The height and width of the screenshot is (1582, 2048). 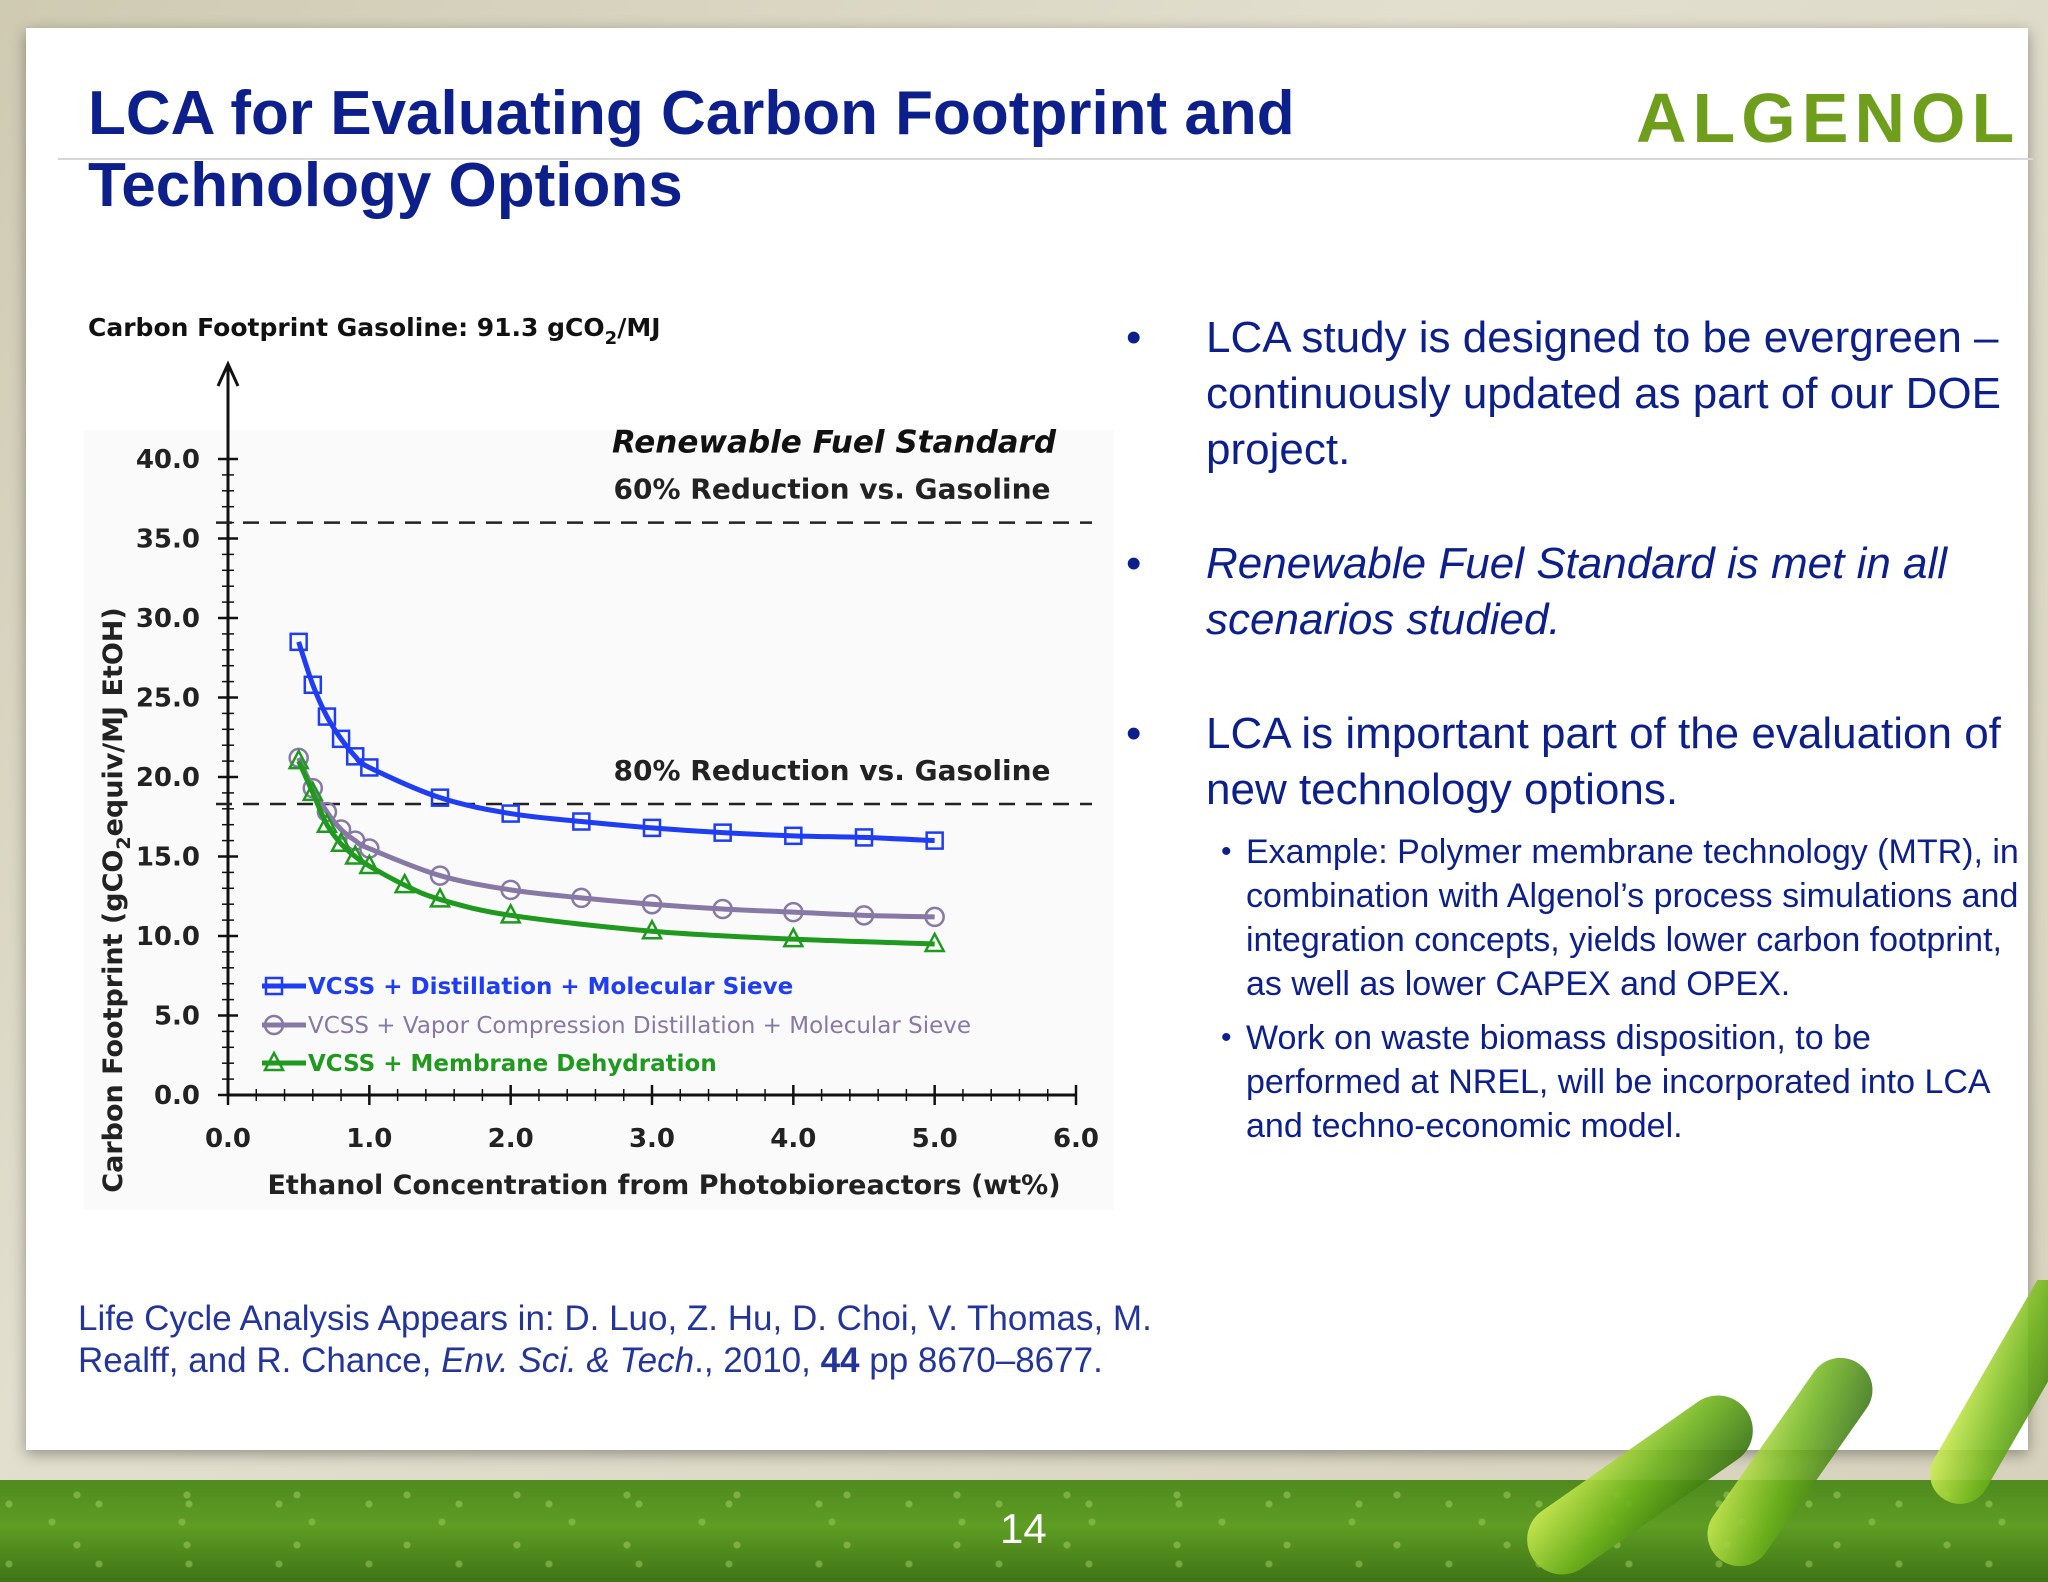 What do you see at coordinates (168, 699) in the screenshot?
I see `y-tick-label: 25.0` at bounding box center [168, 699].